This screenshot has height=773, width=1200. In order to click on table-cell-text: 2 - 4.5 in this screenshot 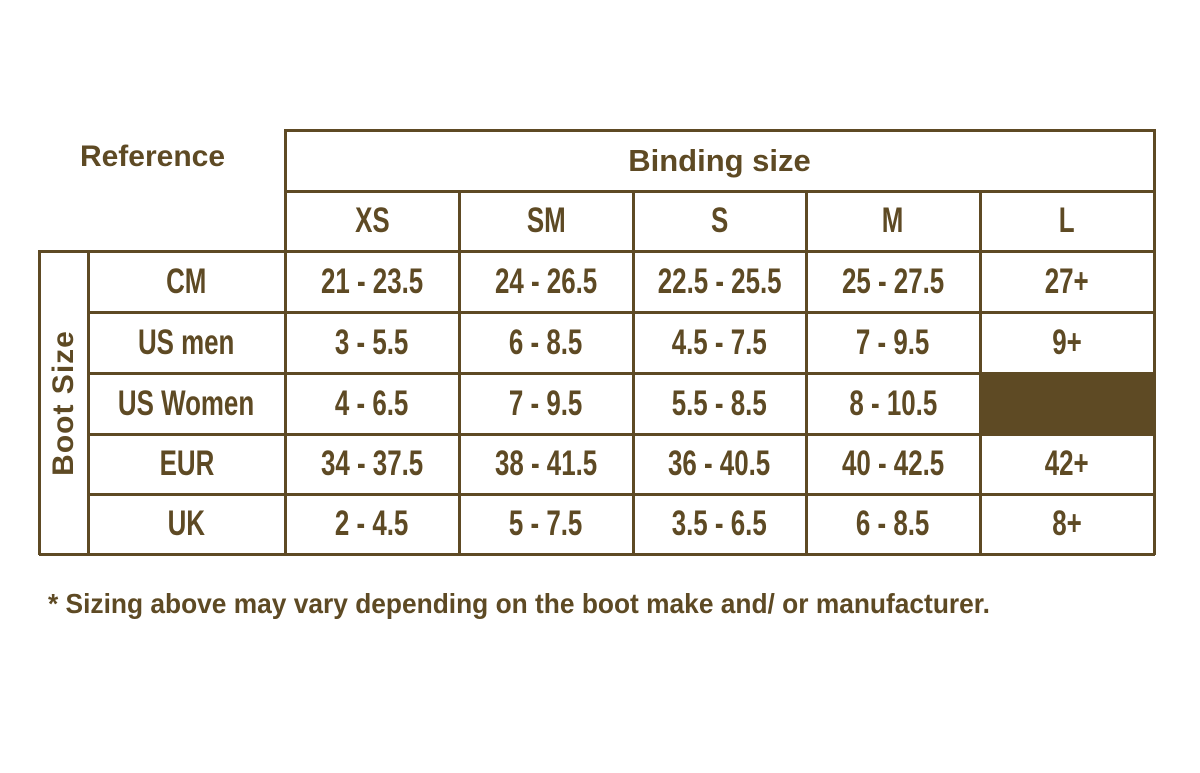, I will do `click(372, 523)`.